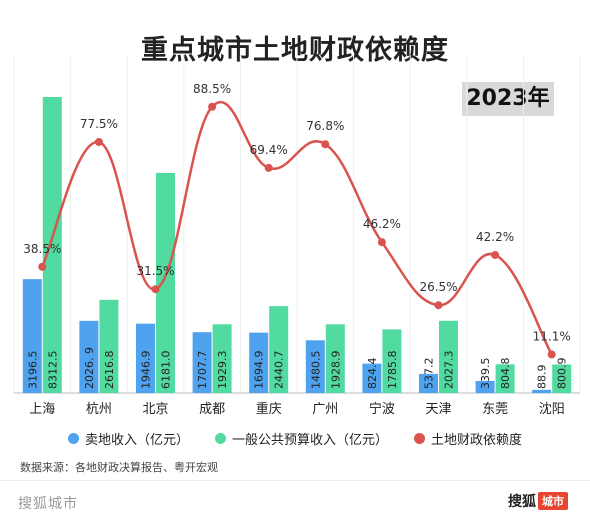 This screenshot has width=590, height=524. Describe the element at coordinates (212, 89) in the screenshot. I see `data-label-dependency: 88.5%` at that location.